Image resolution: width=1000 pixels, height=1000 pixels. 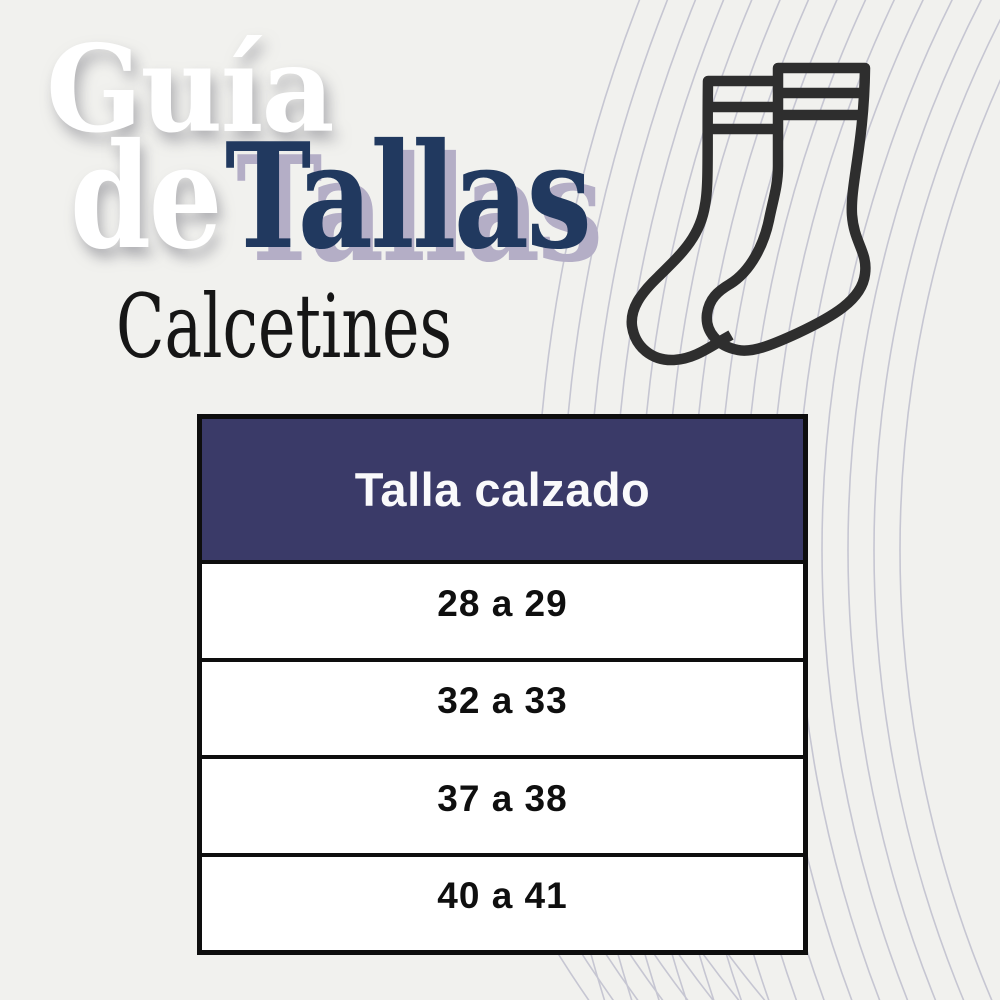 What do you see at coordinates (502, 701) in the screenshot?
I see `size-value: 32 a 33` at bounding box center [502, 701].